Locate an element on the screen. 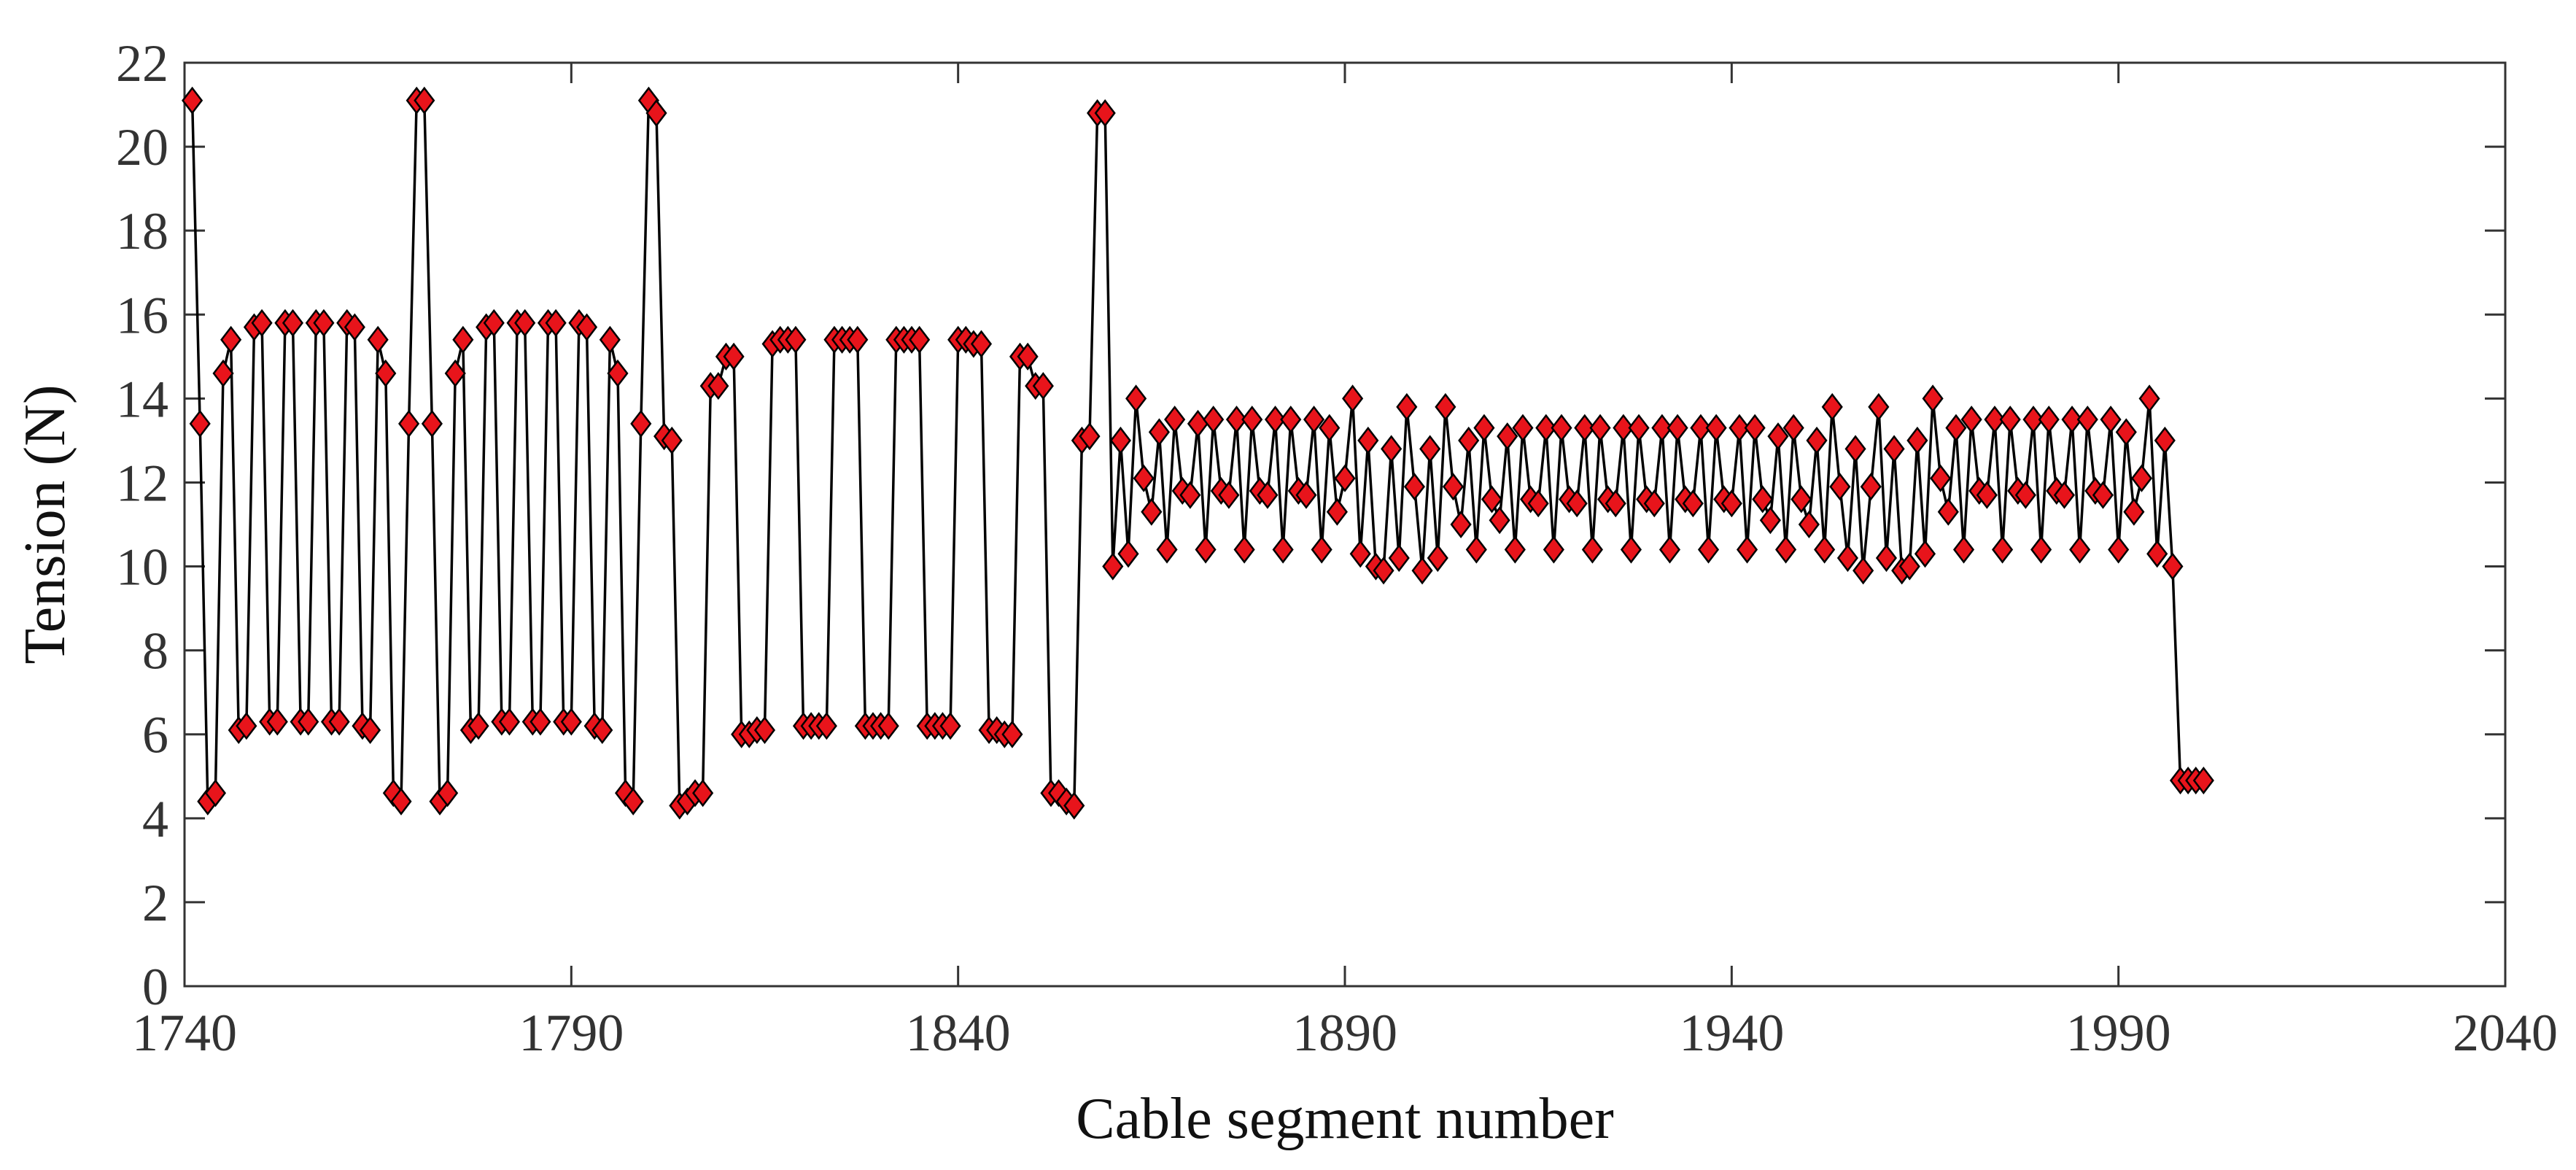  x-tick-label: 2040 is located at coordinates (2505, 1033).